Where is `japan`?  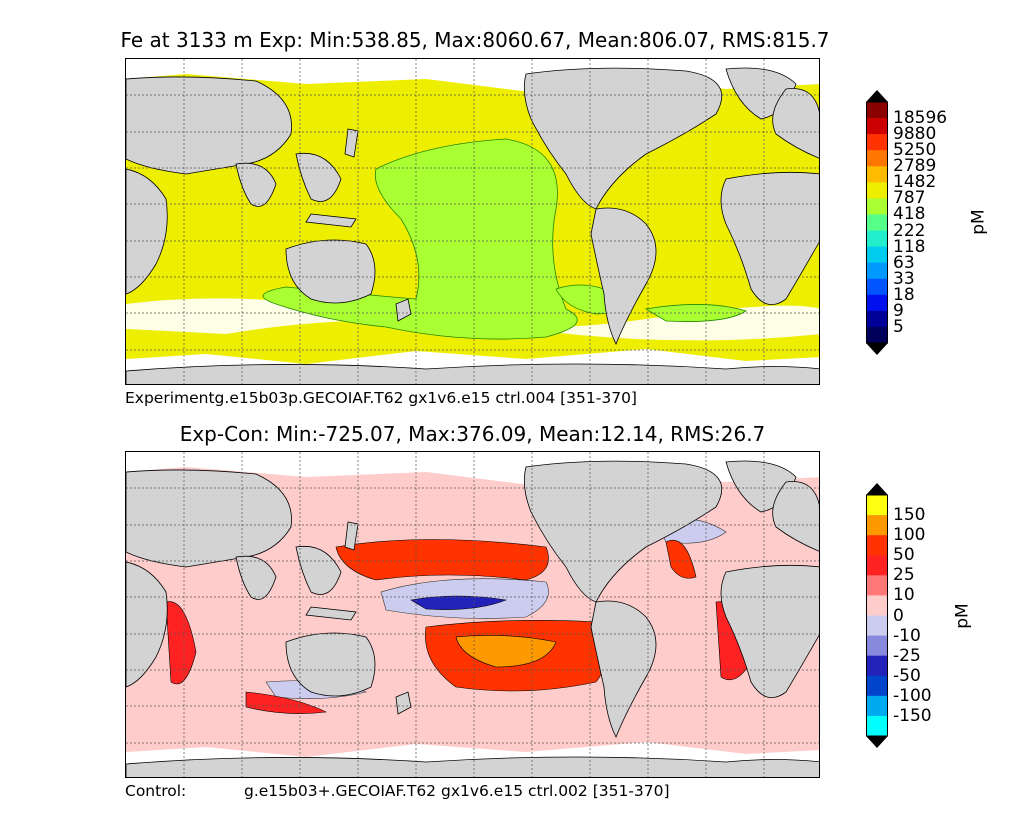 japan is located at coordinates (351, 536).